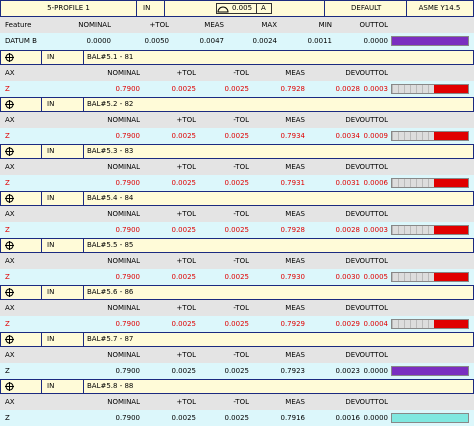  I want to click on feature-label: BAL#5.3 - 83, so click(110, 151).